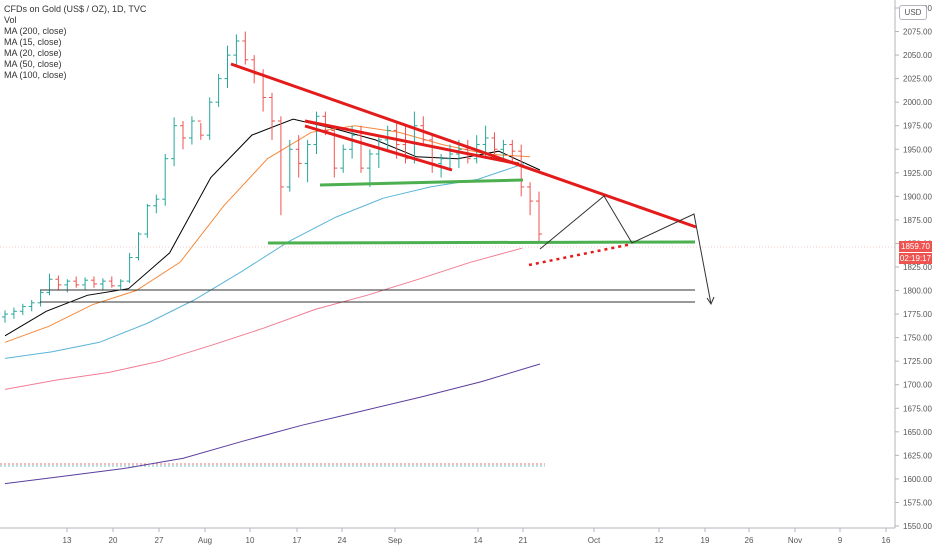  I want to click on trendline-red-upper, so click(412, 142).